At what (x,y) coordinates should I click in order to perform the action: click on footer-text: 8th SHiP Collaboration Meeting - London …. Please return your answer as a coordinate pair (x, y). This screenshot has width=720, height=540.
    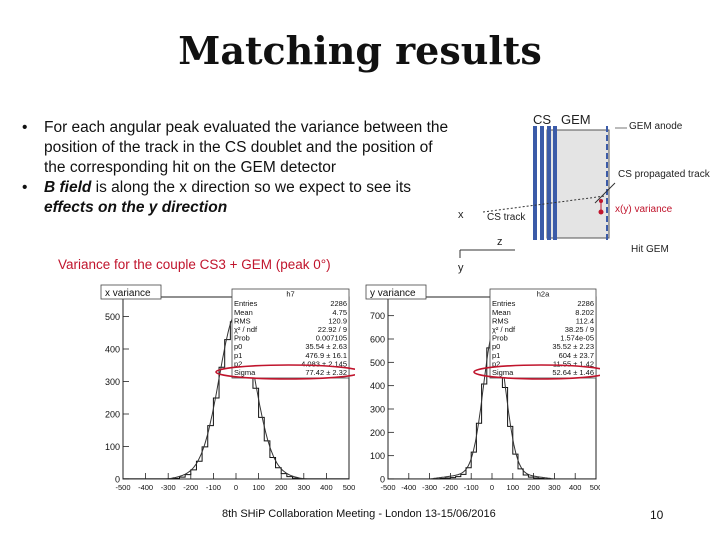
    Looking at the image, I should click on (359, 514).